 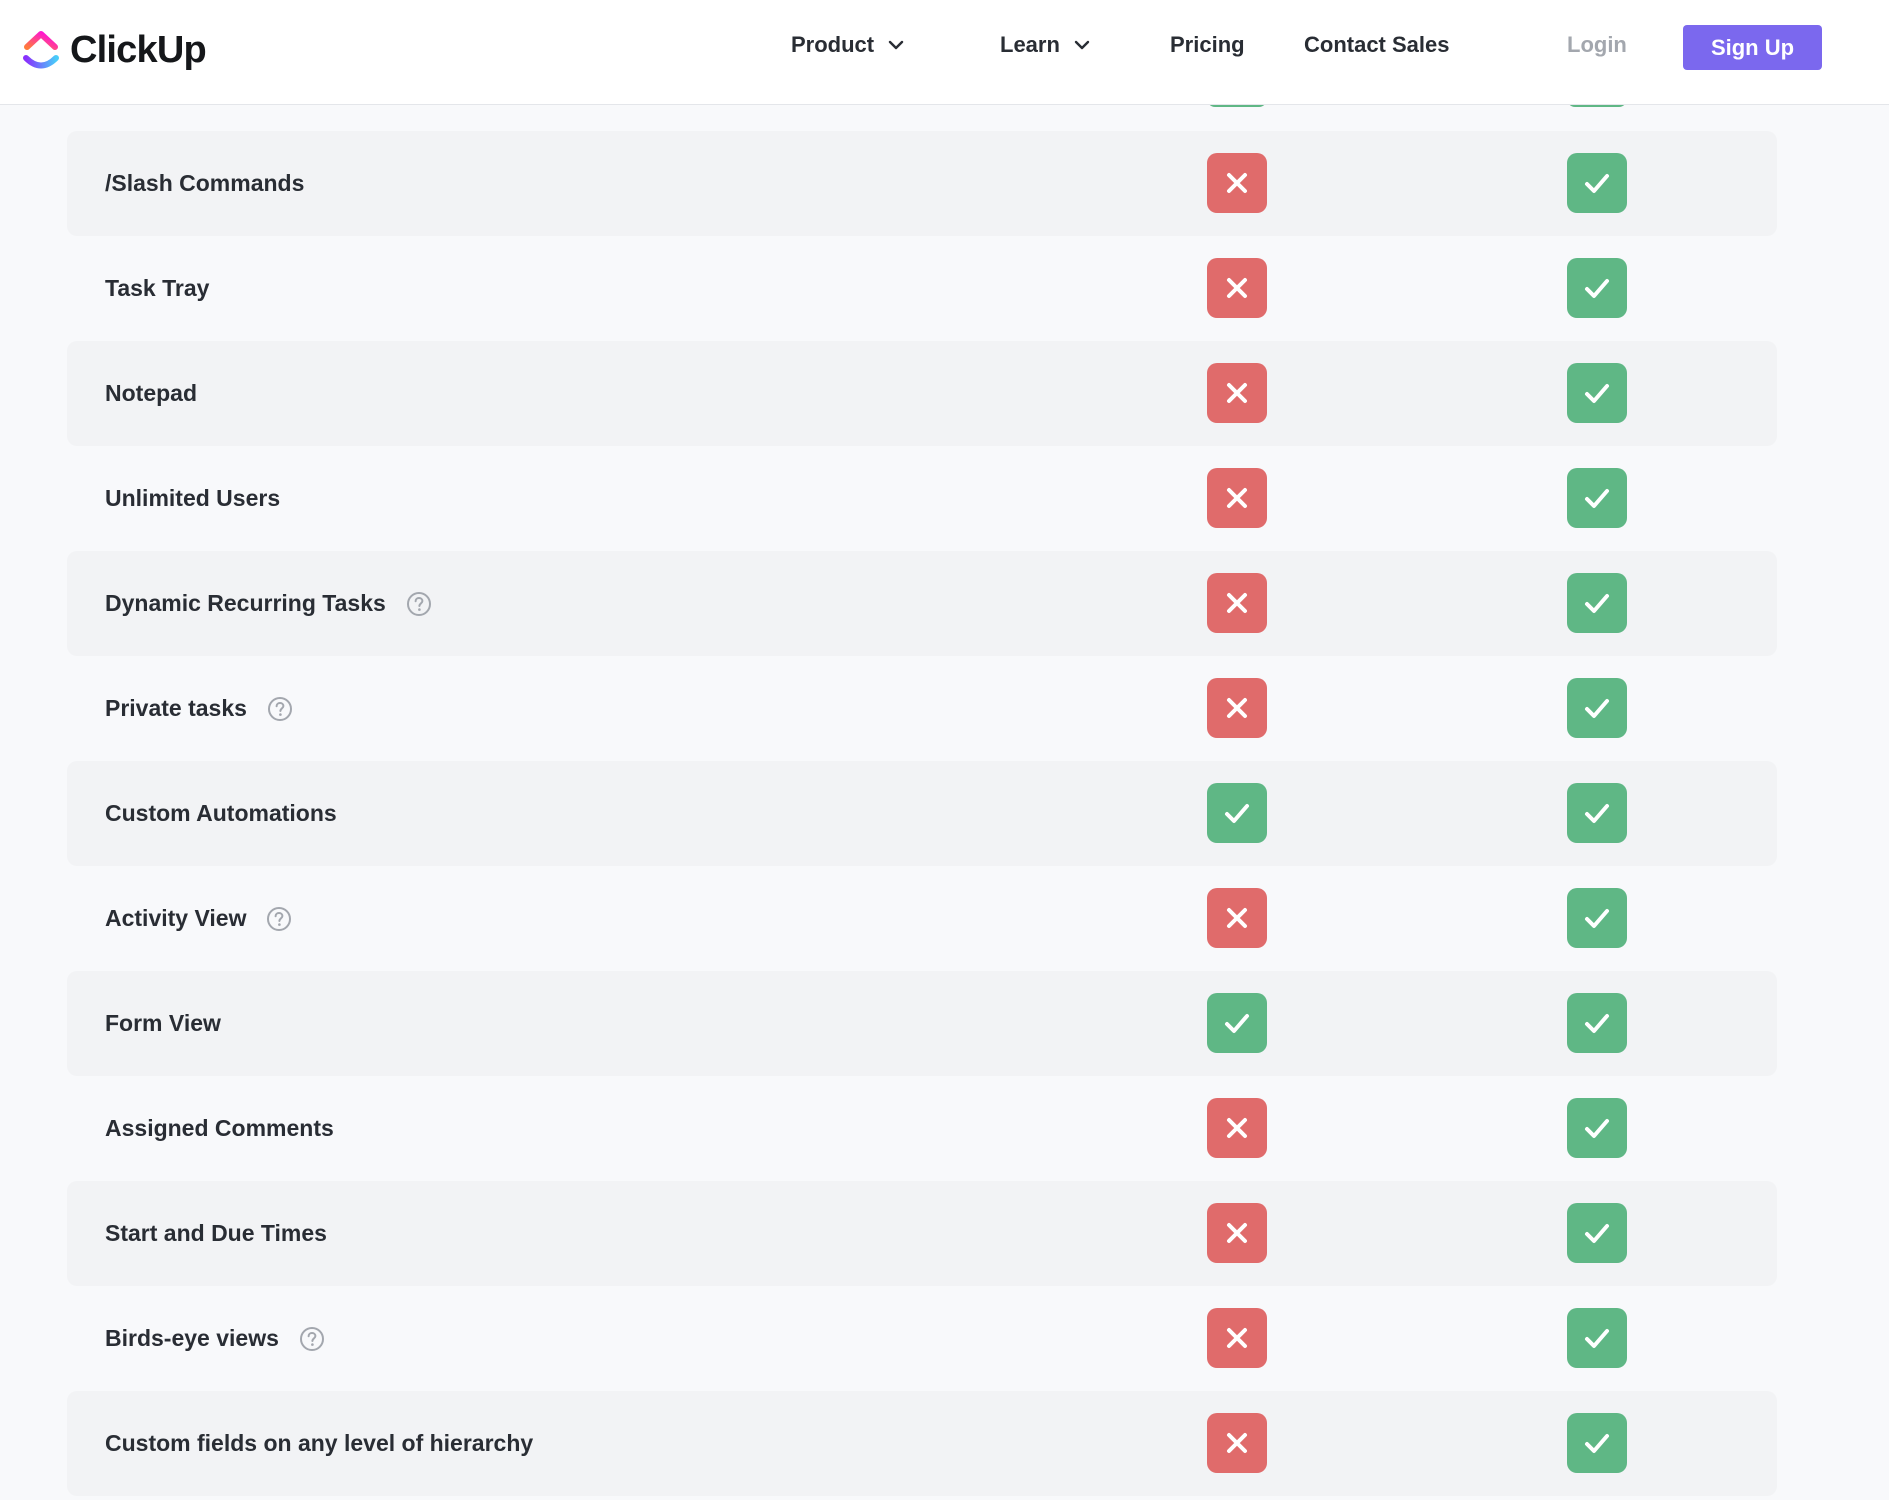 What do you see at coordinates (41, 50) in the screenshot?
I see `clickup-logo-icon` at bounding box center [41, 50].